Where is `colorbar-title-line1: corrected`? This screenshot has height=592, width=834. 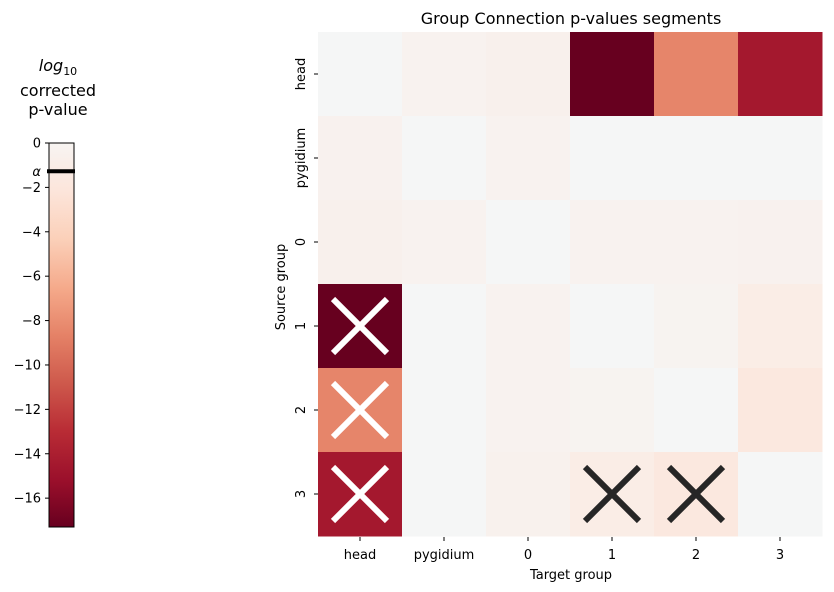
colorbar-title-line1: corrected is located at coordinates (58, 91).